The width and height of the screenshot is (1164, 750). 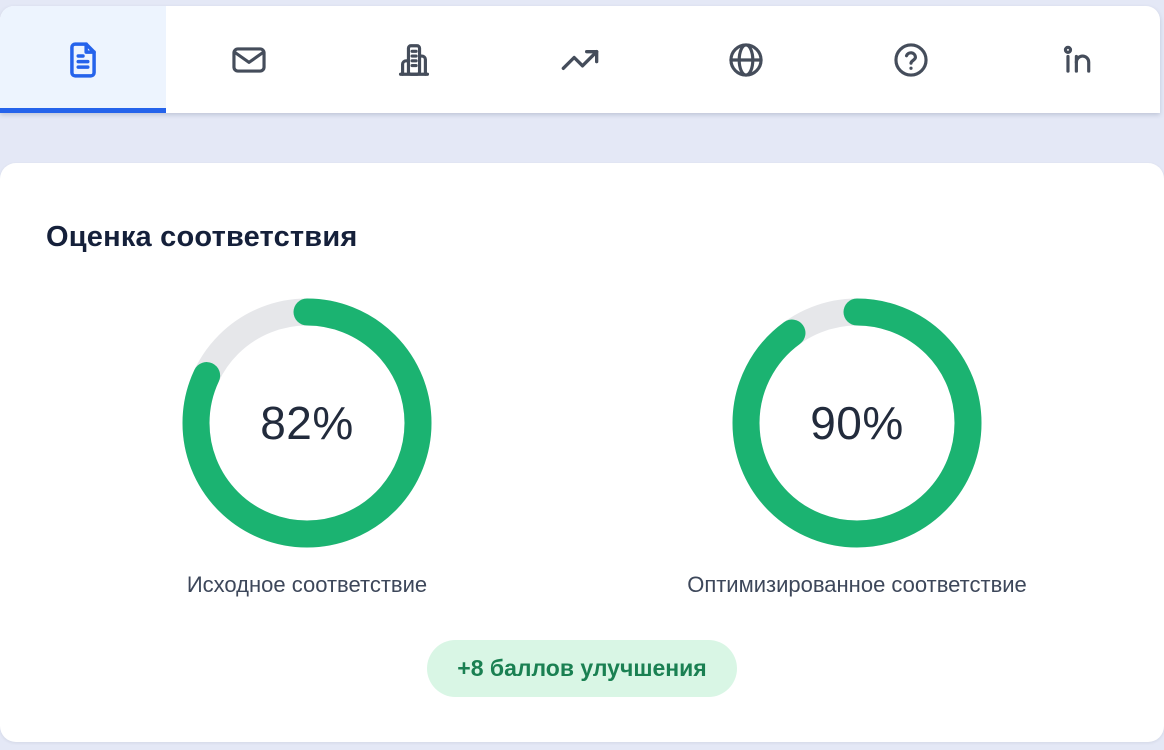 I want to click on tab-web, so click(x=746, y=59).